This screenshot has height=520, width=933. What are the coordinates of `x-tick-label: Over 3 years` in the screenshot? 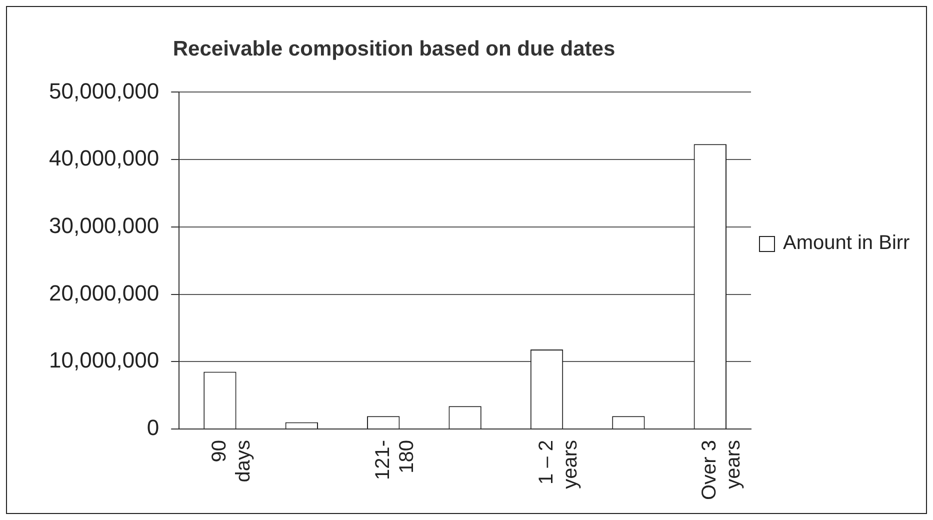 It's located at (721, 470).